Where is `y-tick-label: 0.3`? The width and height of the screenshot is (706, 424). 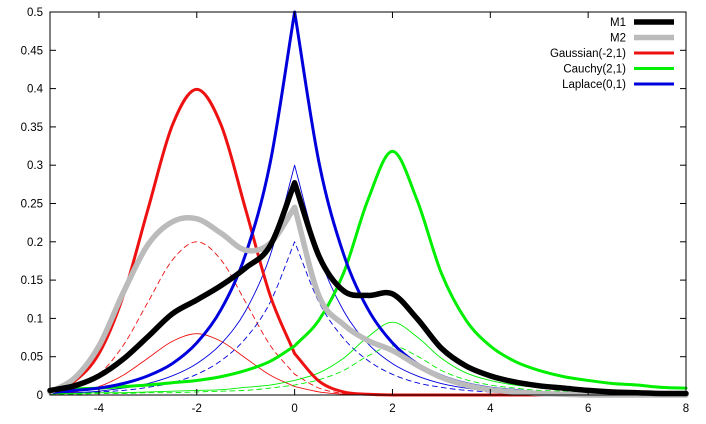 y-tick-label: 0.3 is located at coordinates (35, 166).